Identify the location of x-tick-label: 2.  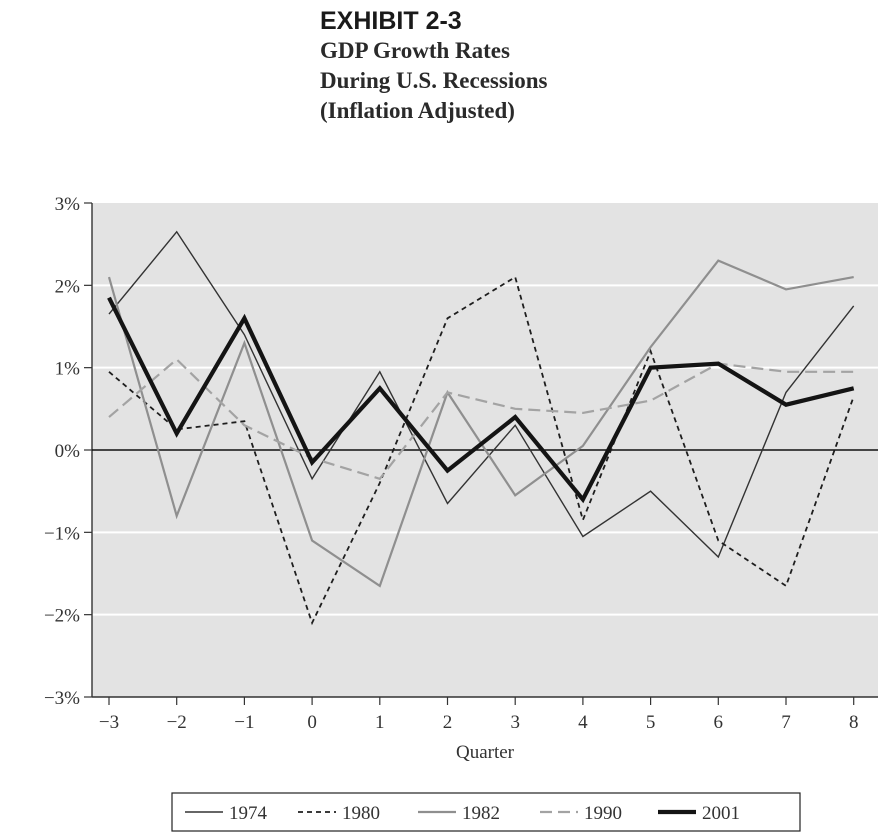
(448, 722).